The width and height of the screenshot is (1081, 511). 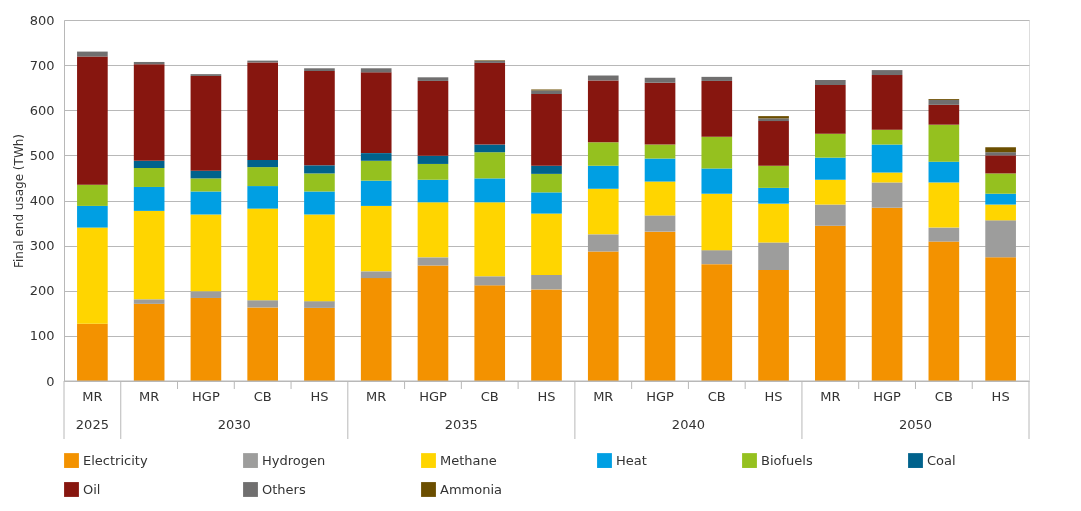 I want to click on legend-label: Ammonia, so click(x=471, y=489).